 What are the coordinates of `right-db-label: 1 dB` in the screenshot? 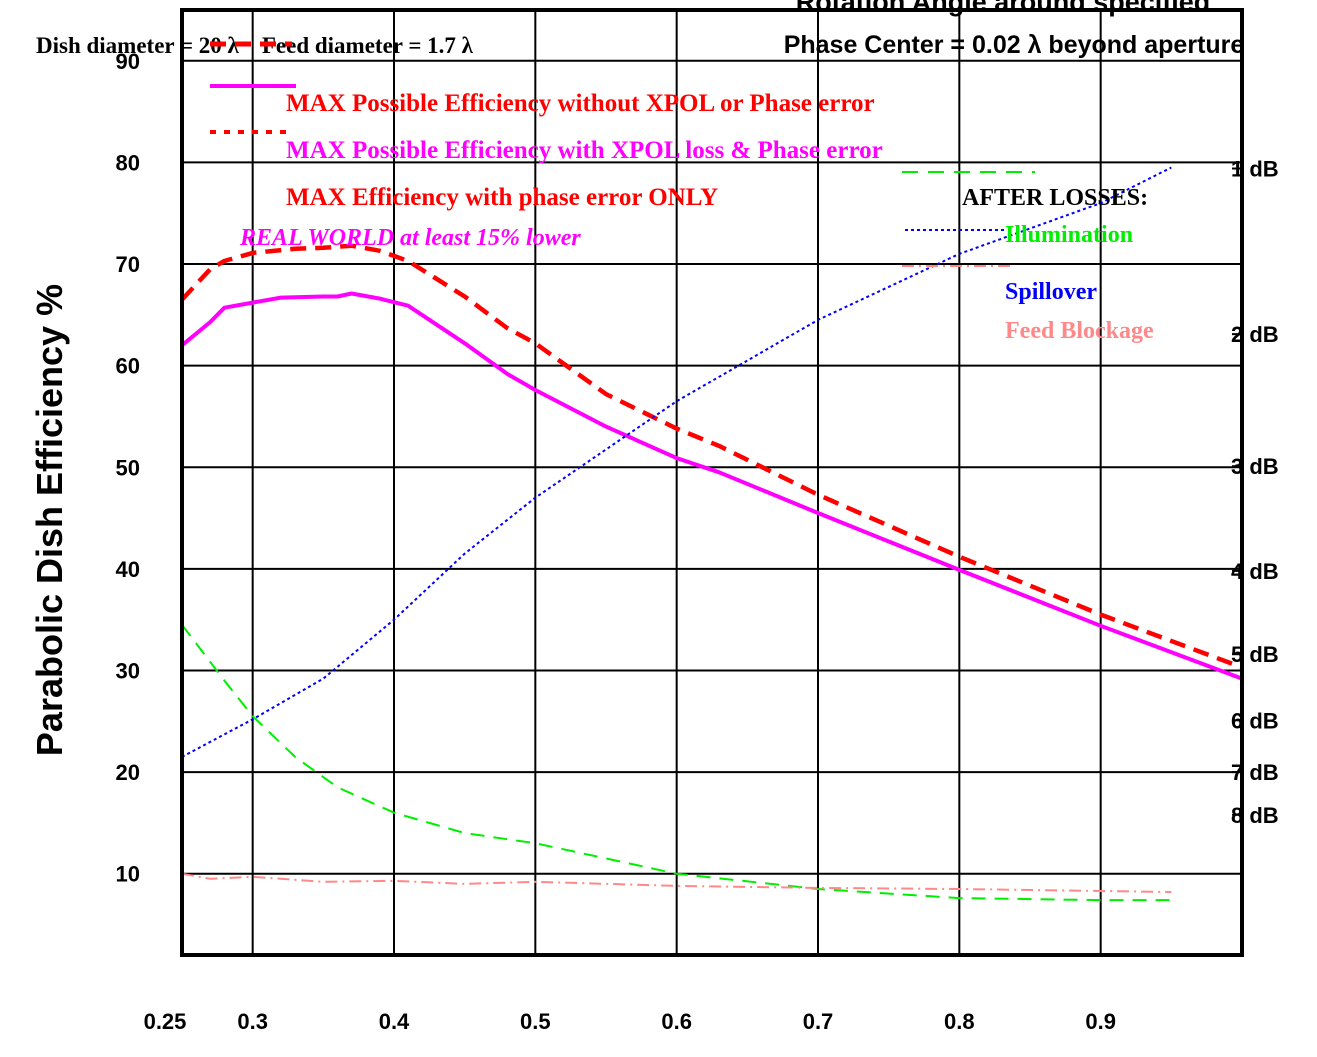 It's located at (1255, 169).